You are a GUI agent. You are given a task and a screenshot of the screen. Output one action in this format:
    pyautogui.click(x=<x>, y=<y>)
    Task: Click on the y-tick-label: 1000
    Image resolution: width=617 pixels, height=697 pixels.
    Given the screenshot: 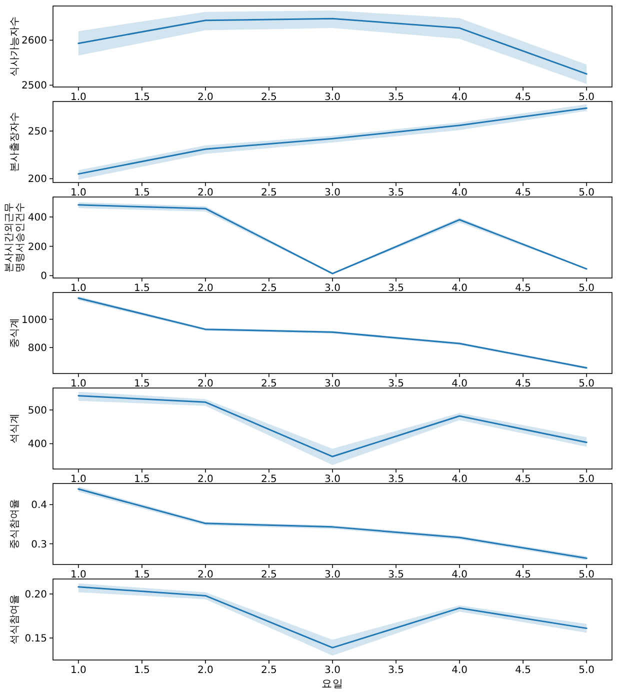 What is the action you would take?
    pyautogui.click(x=34, y=320)
    